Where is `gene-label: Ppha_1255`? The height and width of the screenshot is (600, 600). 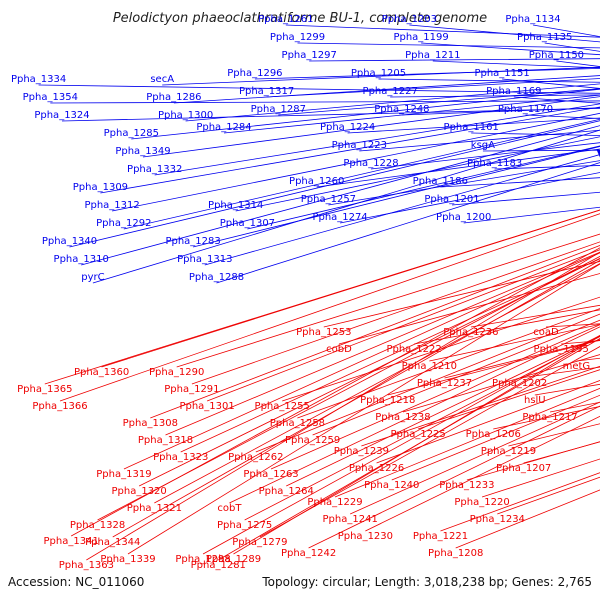
gene-label: Ppha_1255 is located at coordinates (282, 406).